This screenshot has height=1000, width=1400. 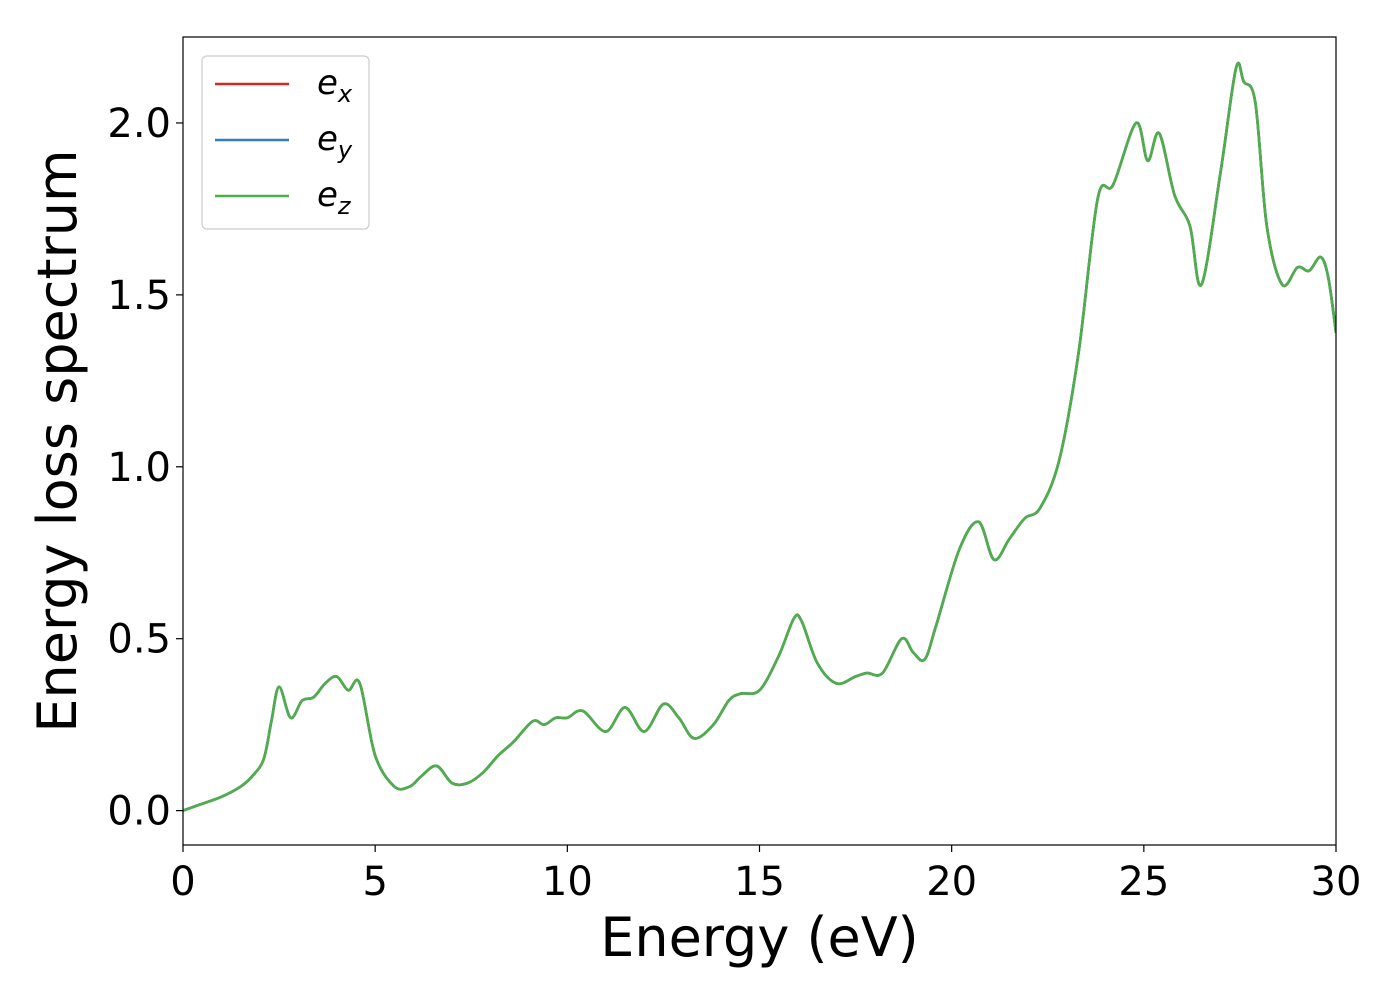 What do you see at coordinates (57, 440) in the screenshot?
I see `y-axis-title: Energy loss spectrum` at bounding box center [57, 440].